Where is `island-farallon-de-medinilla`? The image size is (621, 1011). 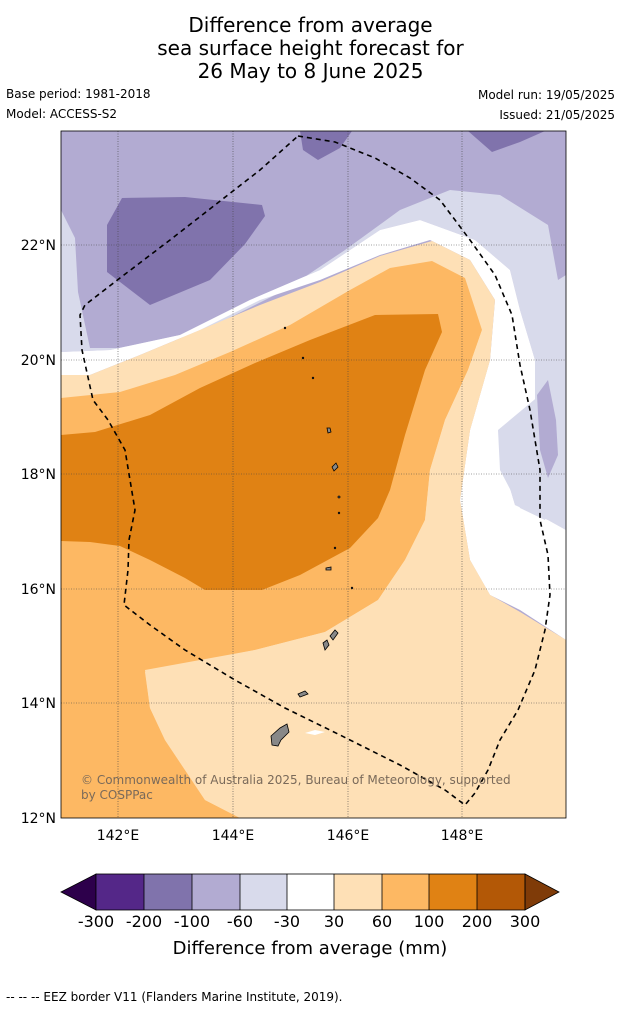
island-farallon-de-medinilla is located at coordinates (352, 588).